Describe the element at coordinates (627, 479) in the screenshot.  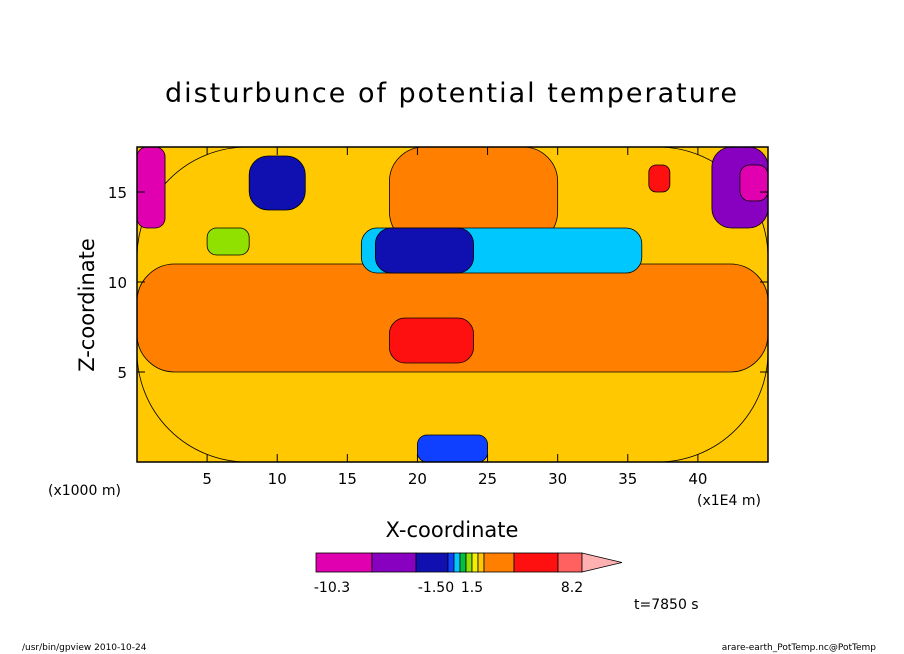
I see `x-tick-label: 35` at that location.